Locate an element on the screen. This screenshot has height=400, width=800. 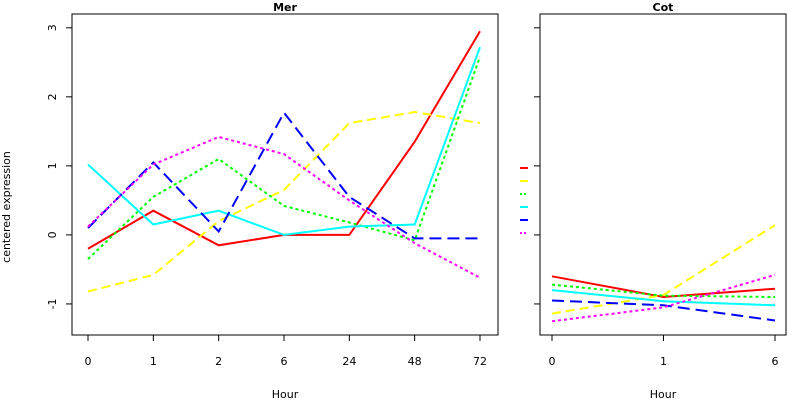
panel-cot-title: Cot is located at coordinates (663, 7).